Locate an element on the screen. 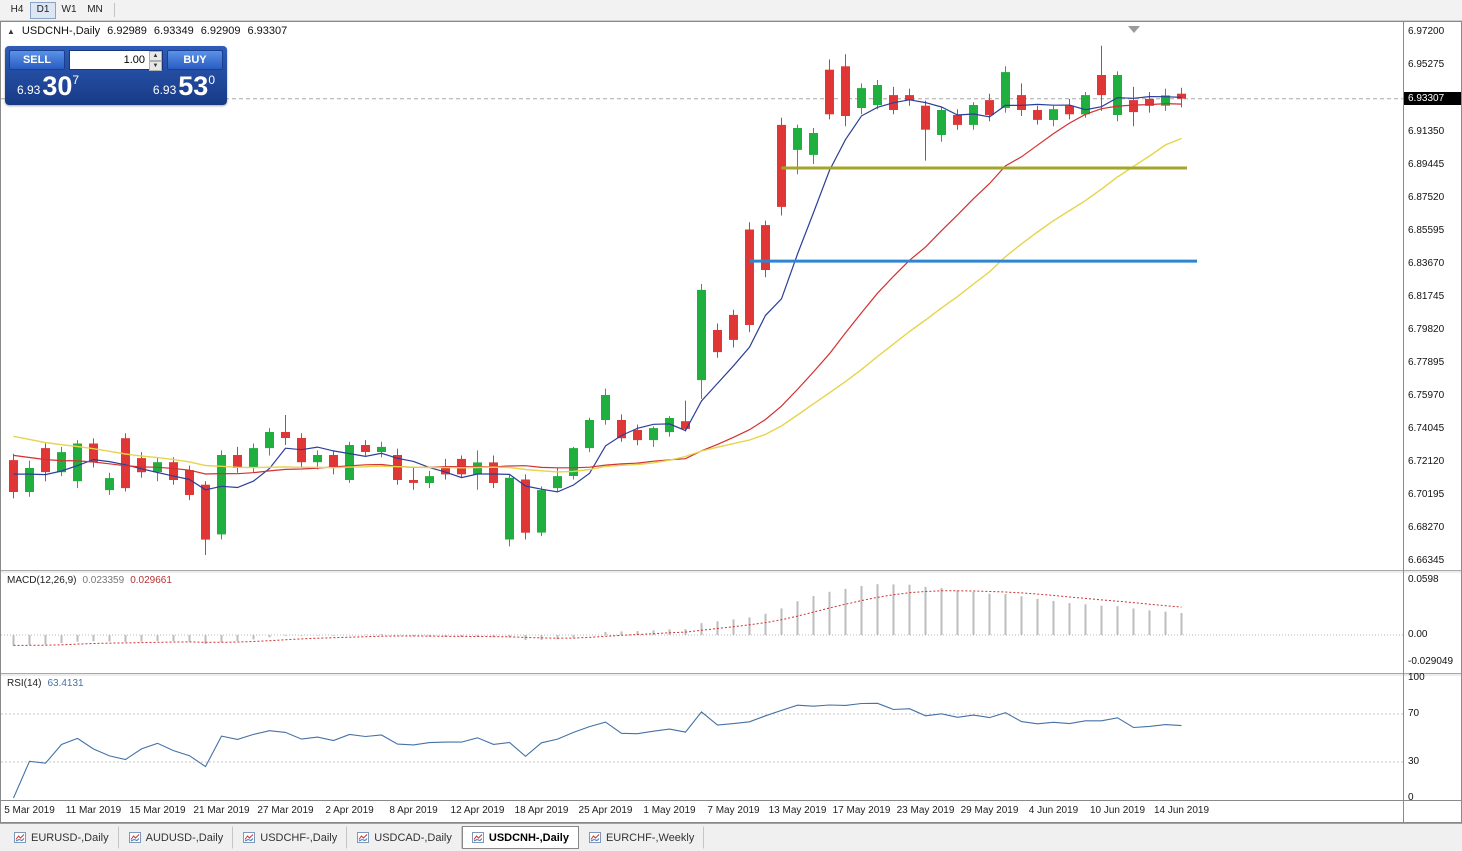 The height and width of the screenshot is (851, 1462). quote-open: 6.92989 is located at coordinates (127, 31).